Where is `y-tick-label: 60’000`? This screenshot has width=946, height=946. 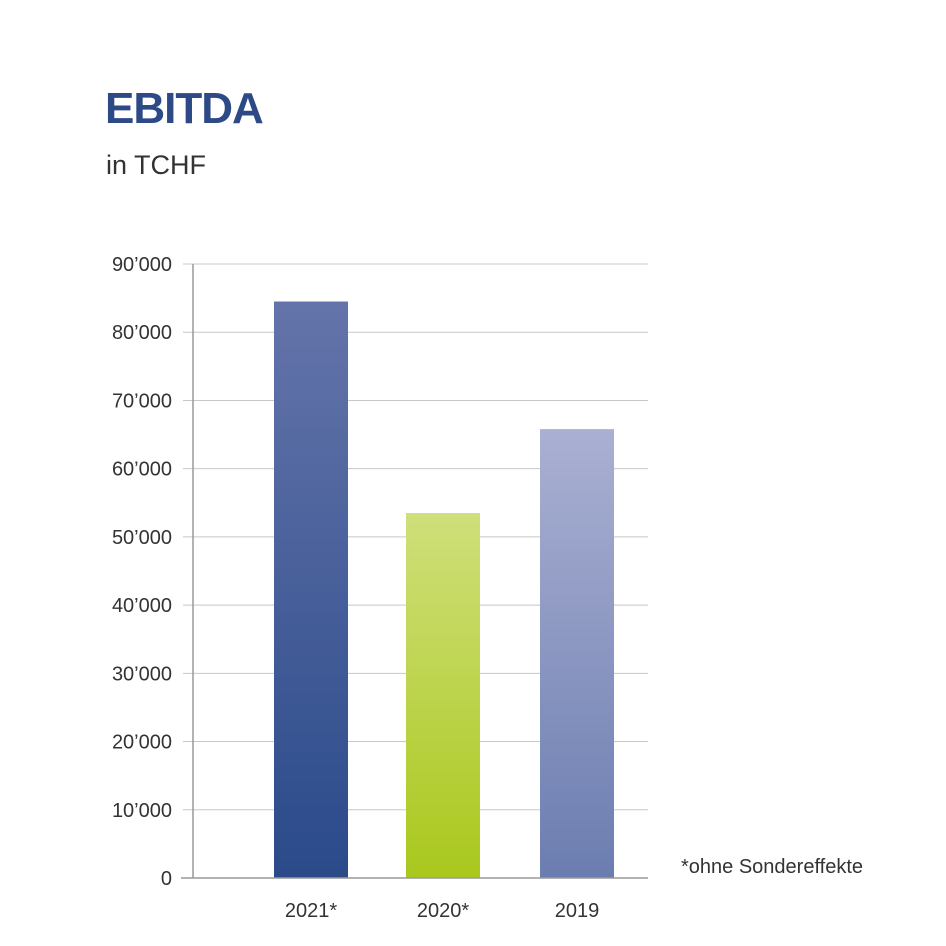 y-tick-label: 60’000 is located at coordinates (142, 470).